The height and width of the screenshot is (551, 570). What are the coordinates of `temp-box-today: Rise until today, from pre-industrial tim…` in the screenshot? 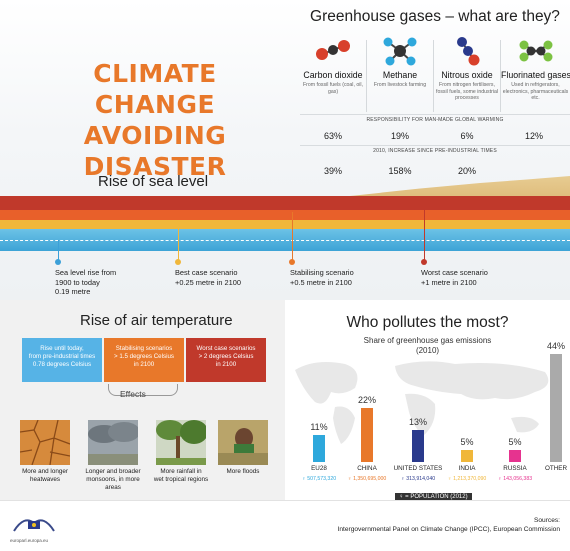 It's located at (62, 360).